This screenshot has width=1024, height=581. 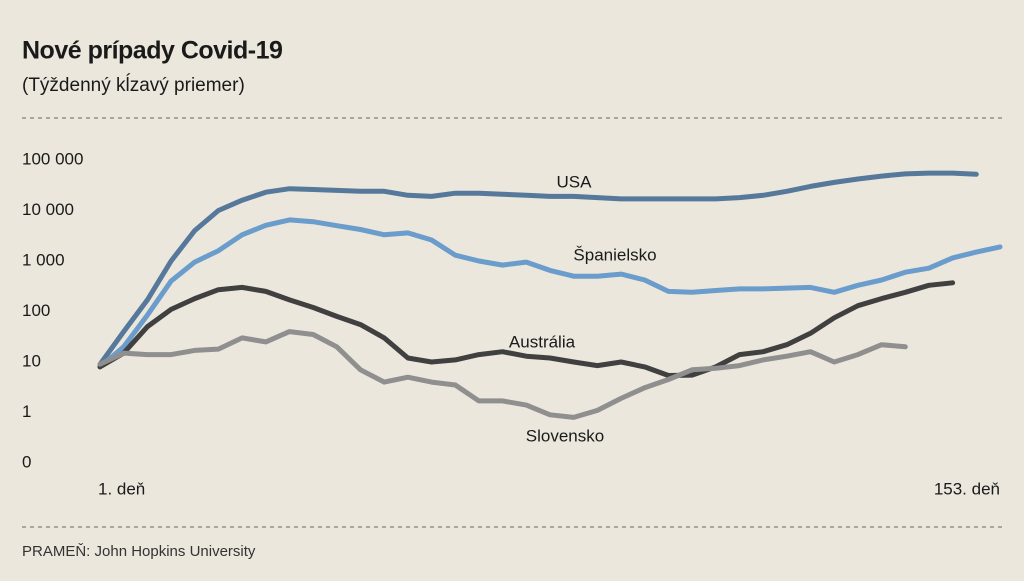 I want to click on y-tick-label: 1 000, so click(x=43, y=259).